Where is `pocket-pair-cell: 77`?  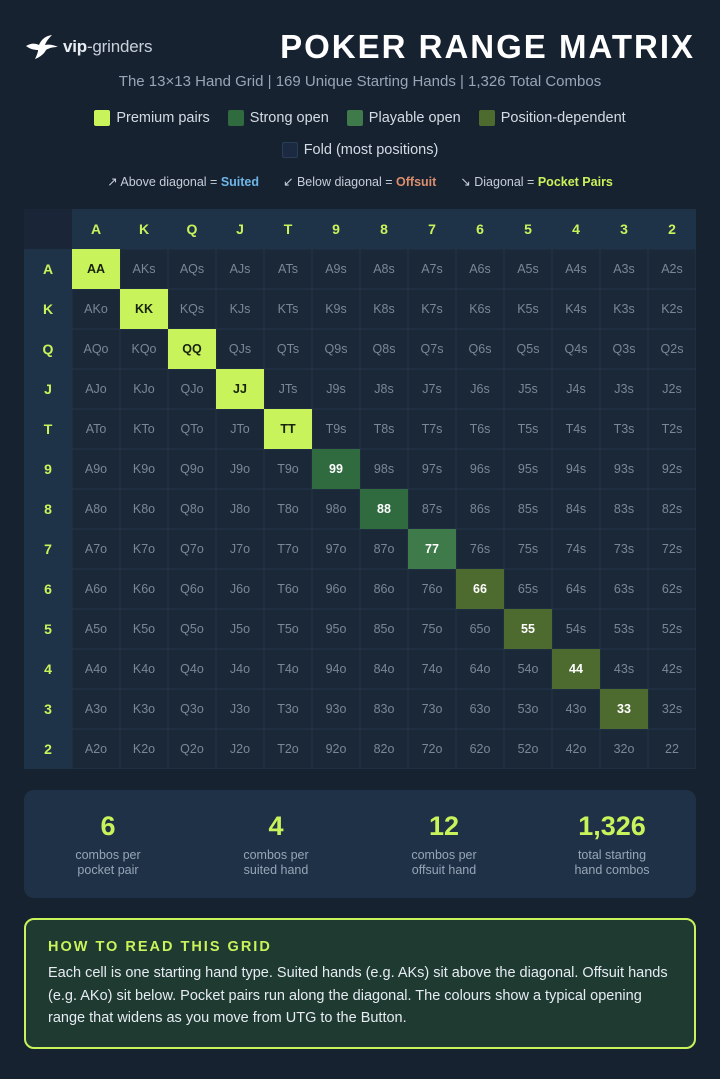
pocket-pair-cell: 77 is located at coordinates (432, 549).